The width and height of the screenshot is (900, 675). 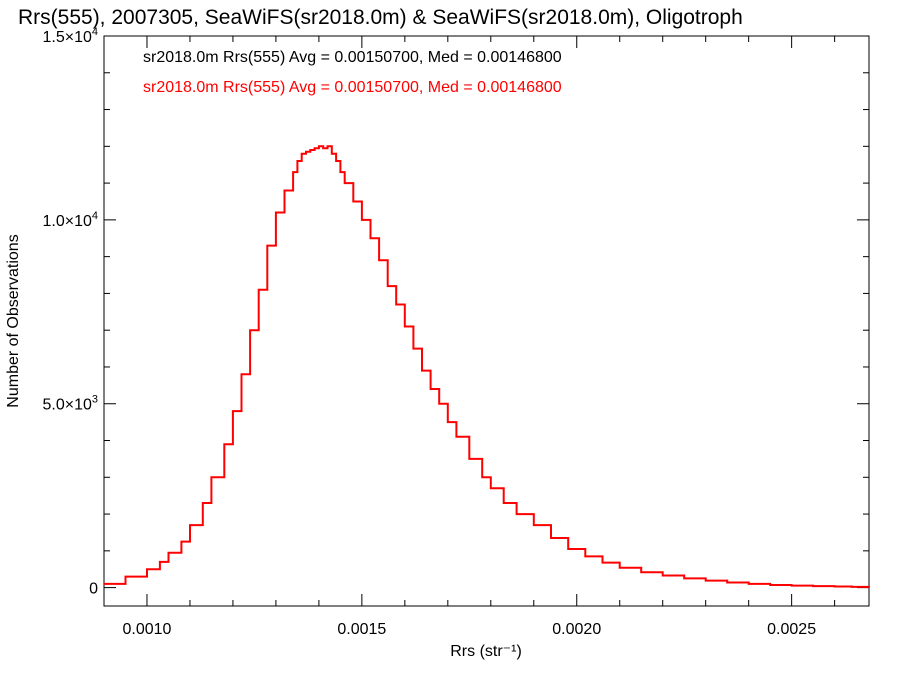 What do you see at coordinates (70, 36) in the screenshot?
I see `y-tick-label: 1.5×10⁴` at bounding box center [70, 36].